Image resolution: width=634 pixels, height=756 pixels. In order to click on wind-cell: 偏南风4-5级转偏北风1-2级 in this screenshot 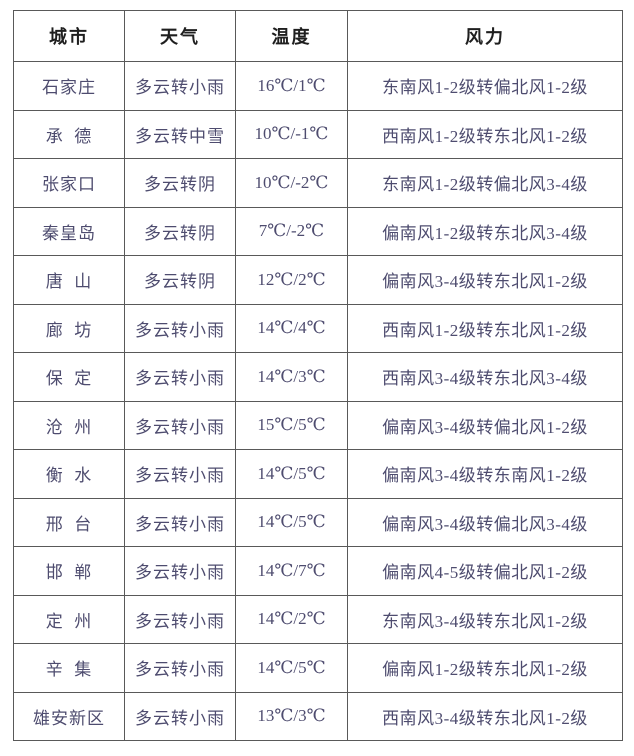, I will do `click(485, 571)`.